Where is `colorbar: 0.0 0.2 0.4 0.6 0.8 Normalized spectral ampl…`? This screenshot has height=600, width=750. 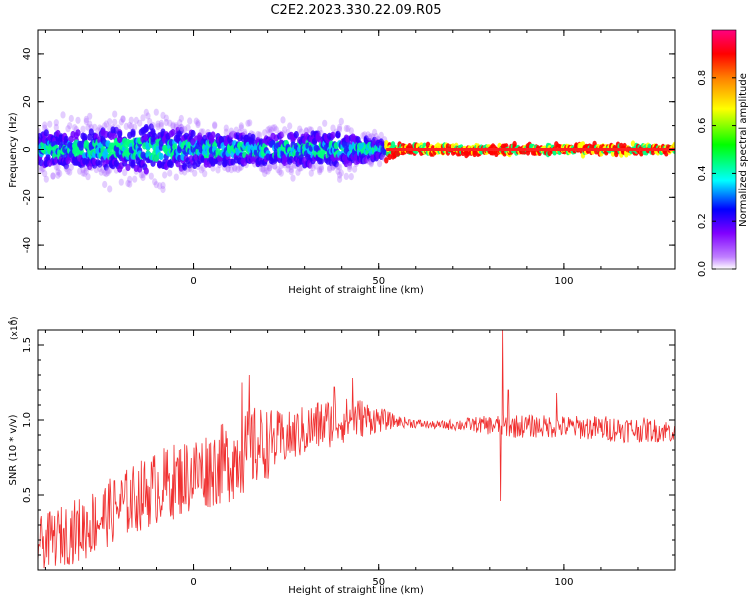 colorbar: 0.0 0.2 0.4 0.6 0.8 Normalized spectral ampl… is located at coordinates (723, 153).